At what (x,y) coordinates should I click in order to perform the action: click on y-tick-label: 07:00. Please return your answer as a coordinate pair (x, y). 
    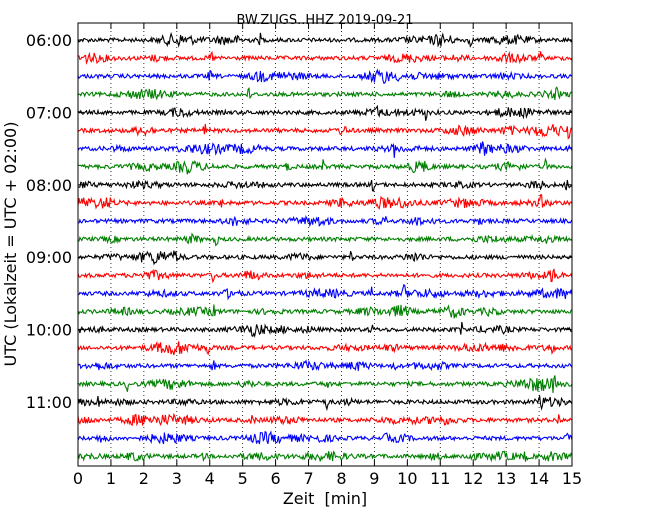
    Looking at the image, I should click on (49, 112).